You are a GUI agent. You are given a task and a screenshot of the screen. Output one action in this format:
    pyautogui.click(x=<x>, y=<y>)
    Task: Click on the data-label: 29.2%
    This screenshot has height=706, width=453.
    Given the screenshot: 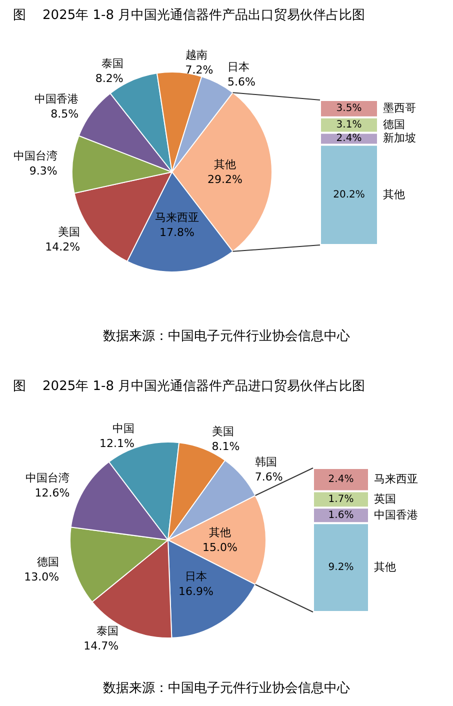 What is the action you would take?
    pyautogui.click(x=225, y=179)
    